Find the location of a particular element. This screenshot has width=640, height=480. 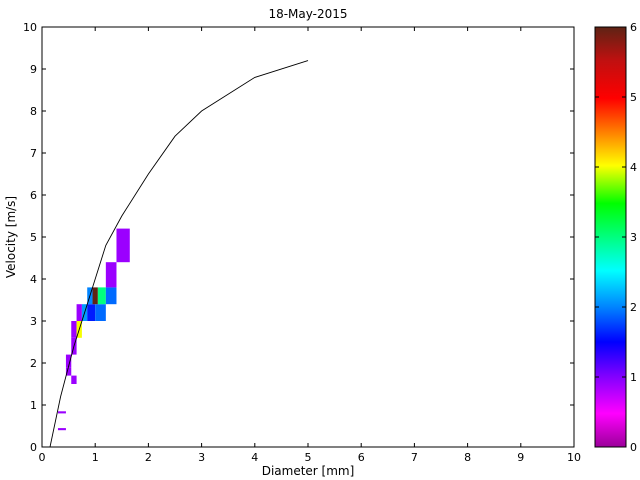

colorbar-tick-label: 6 is located at coordinates (633, 27).